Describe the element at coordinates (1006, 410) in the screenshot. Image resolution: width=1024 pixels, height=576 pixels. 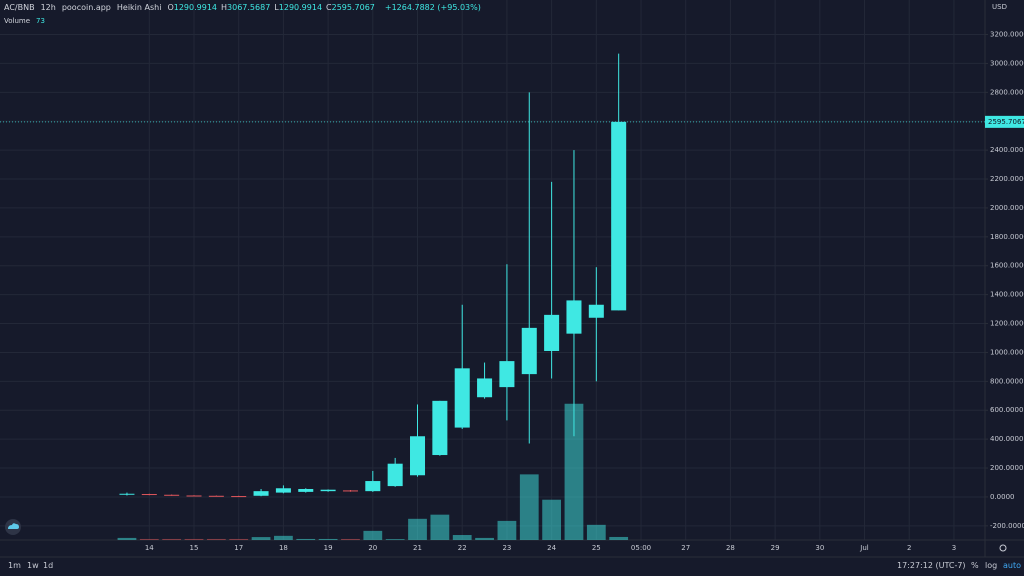
I see `y-tick-label: 600.0000` at that location.